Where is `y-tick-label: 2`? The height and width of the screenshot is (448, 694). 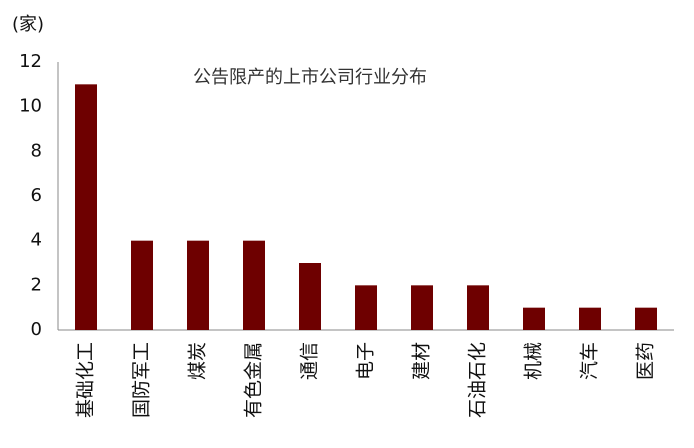
y-tick-label: 2 is located at coordinates (36, 284).